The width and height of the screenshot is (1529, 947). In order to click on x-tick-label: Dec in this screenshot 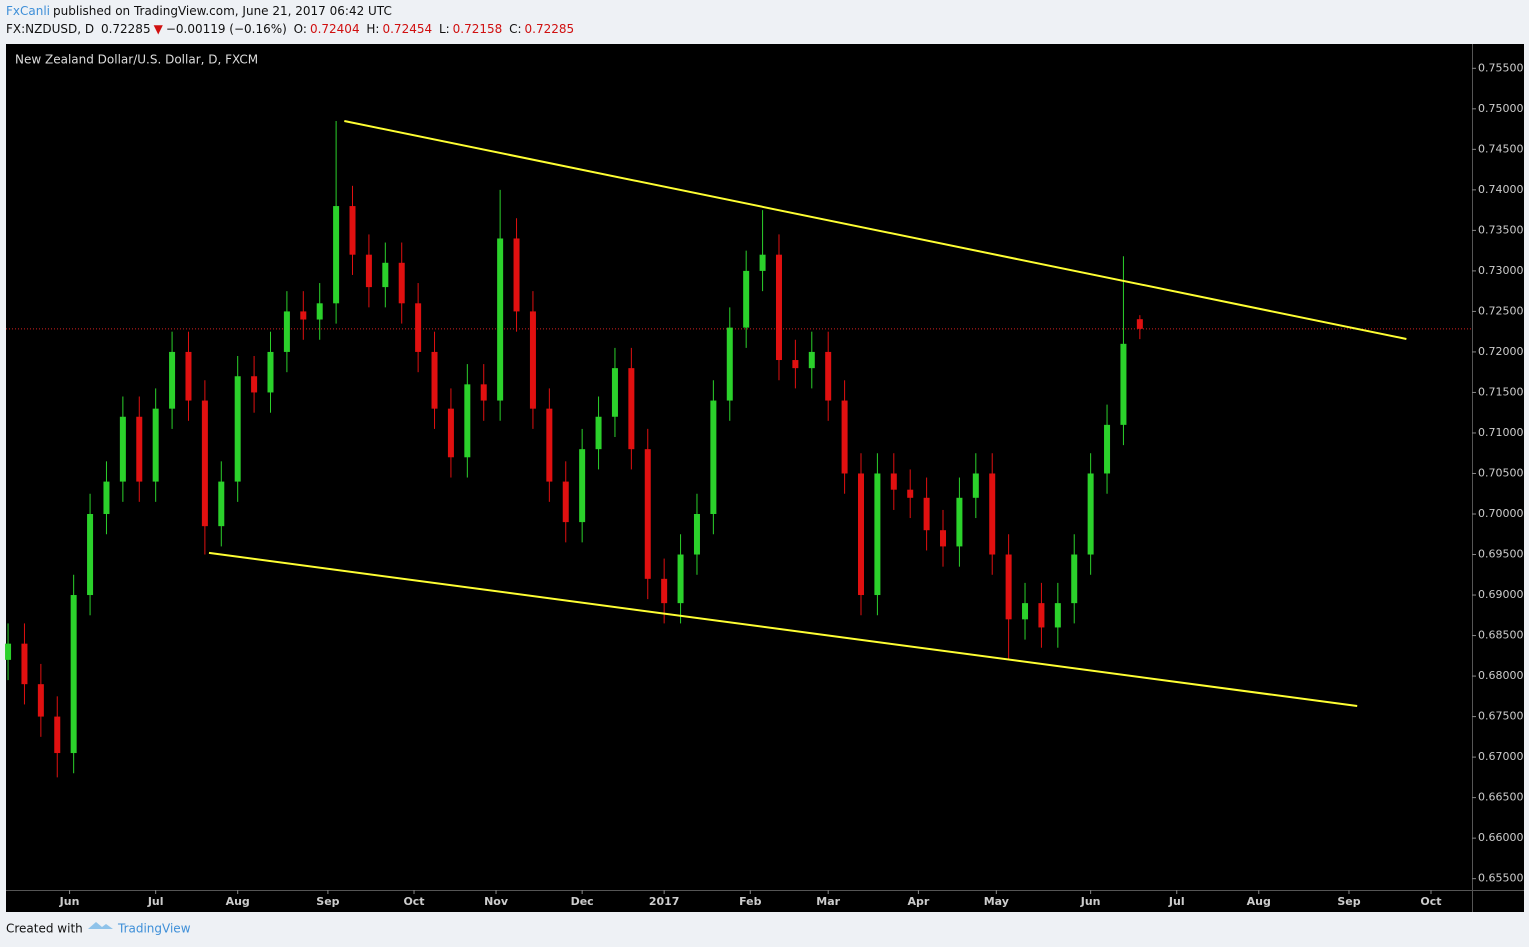, I will do `click(582, 901)`.